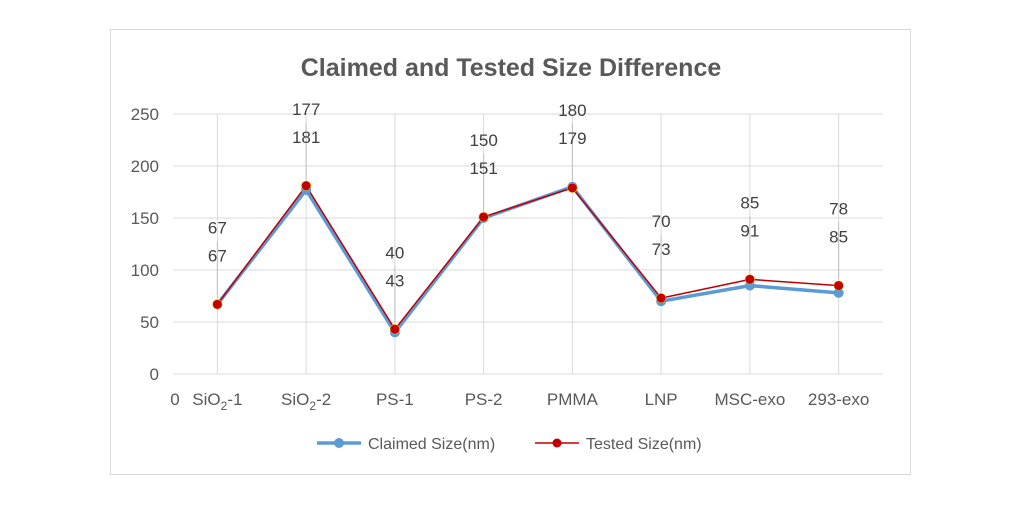 The image size is (1017, 505). I want to click on x-tick-label: PMMA, so click(573, 399).